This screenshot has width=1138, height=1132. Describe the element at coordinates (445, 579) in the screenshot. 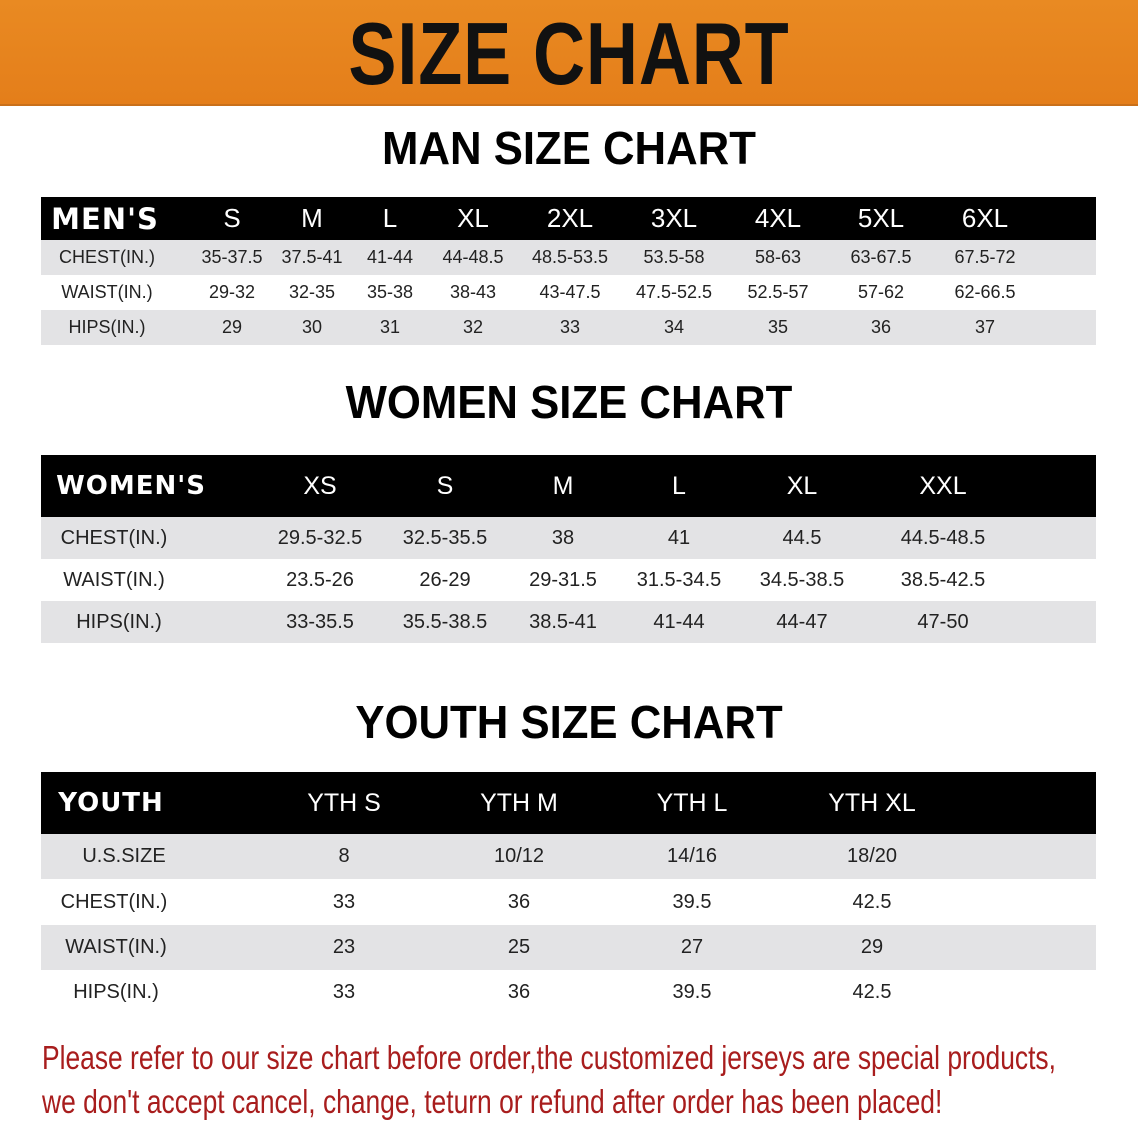

I see `measurement-cell: 26-29` at that location.